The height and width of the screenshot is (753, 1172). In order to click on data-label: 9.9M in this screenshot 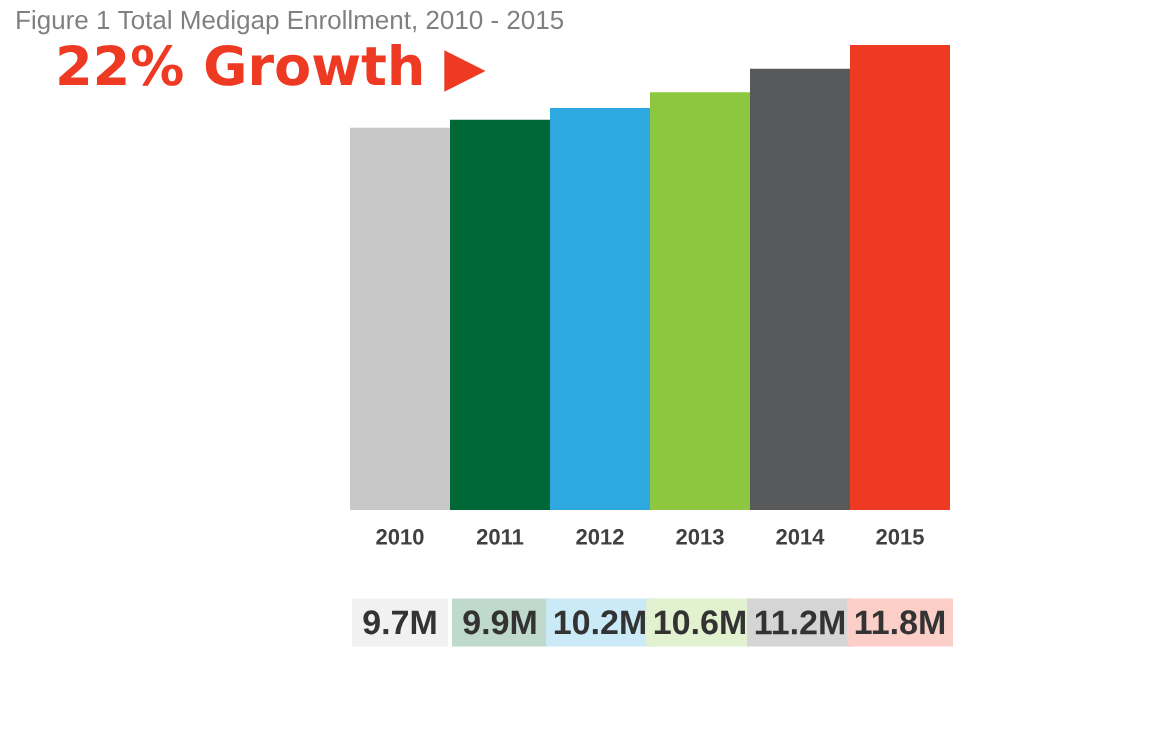, I will do `click(499, 622)`.